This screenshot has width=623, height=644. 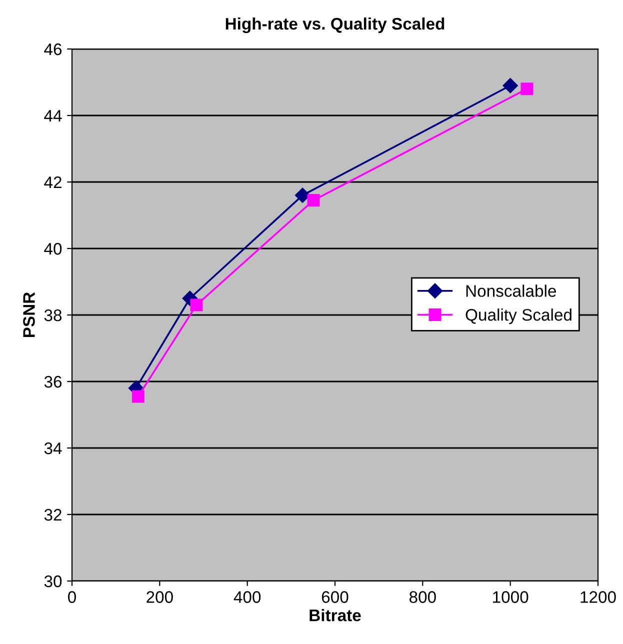 What do you see at coordinates (53, 49) in the screenshot?
I see `y-tick-label: 46` at bounding box center [53, 49].